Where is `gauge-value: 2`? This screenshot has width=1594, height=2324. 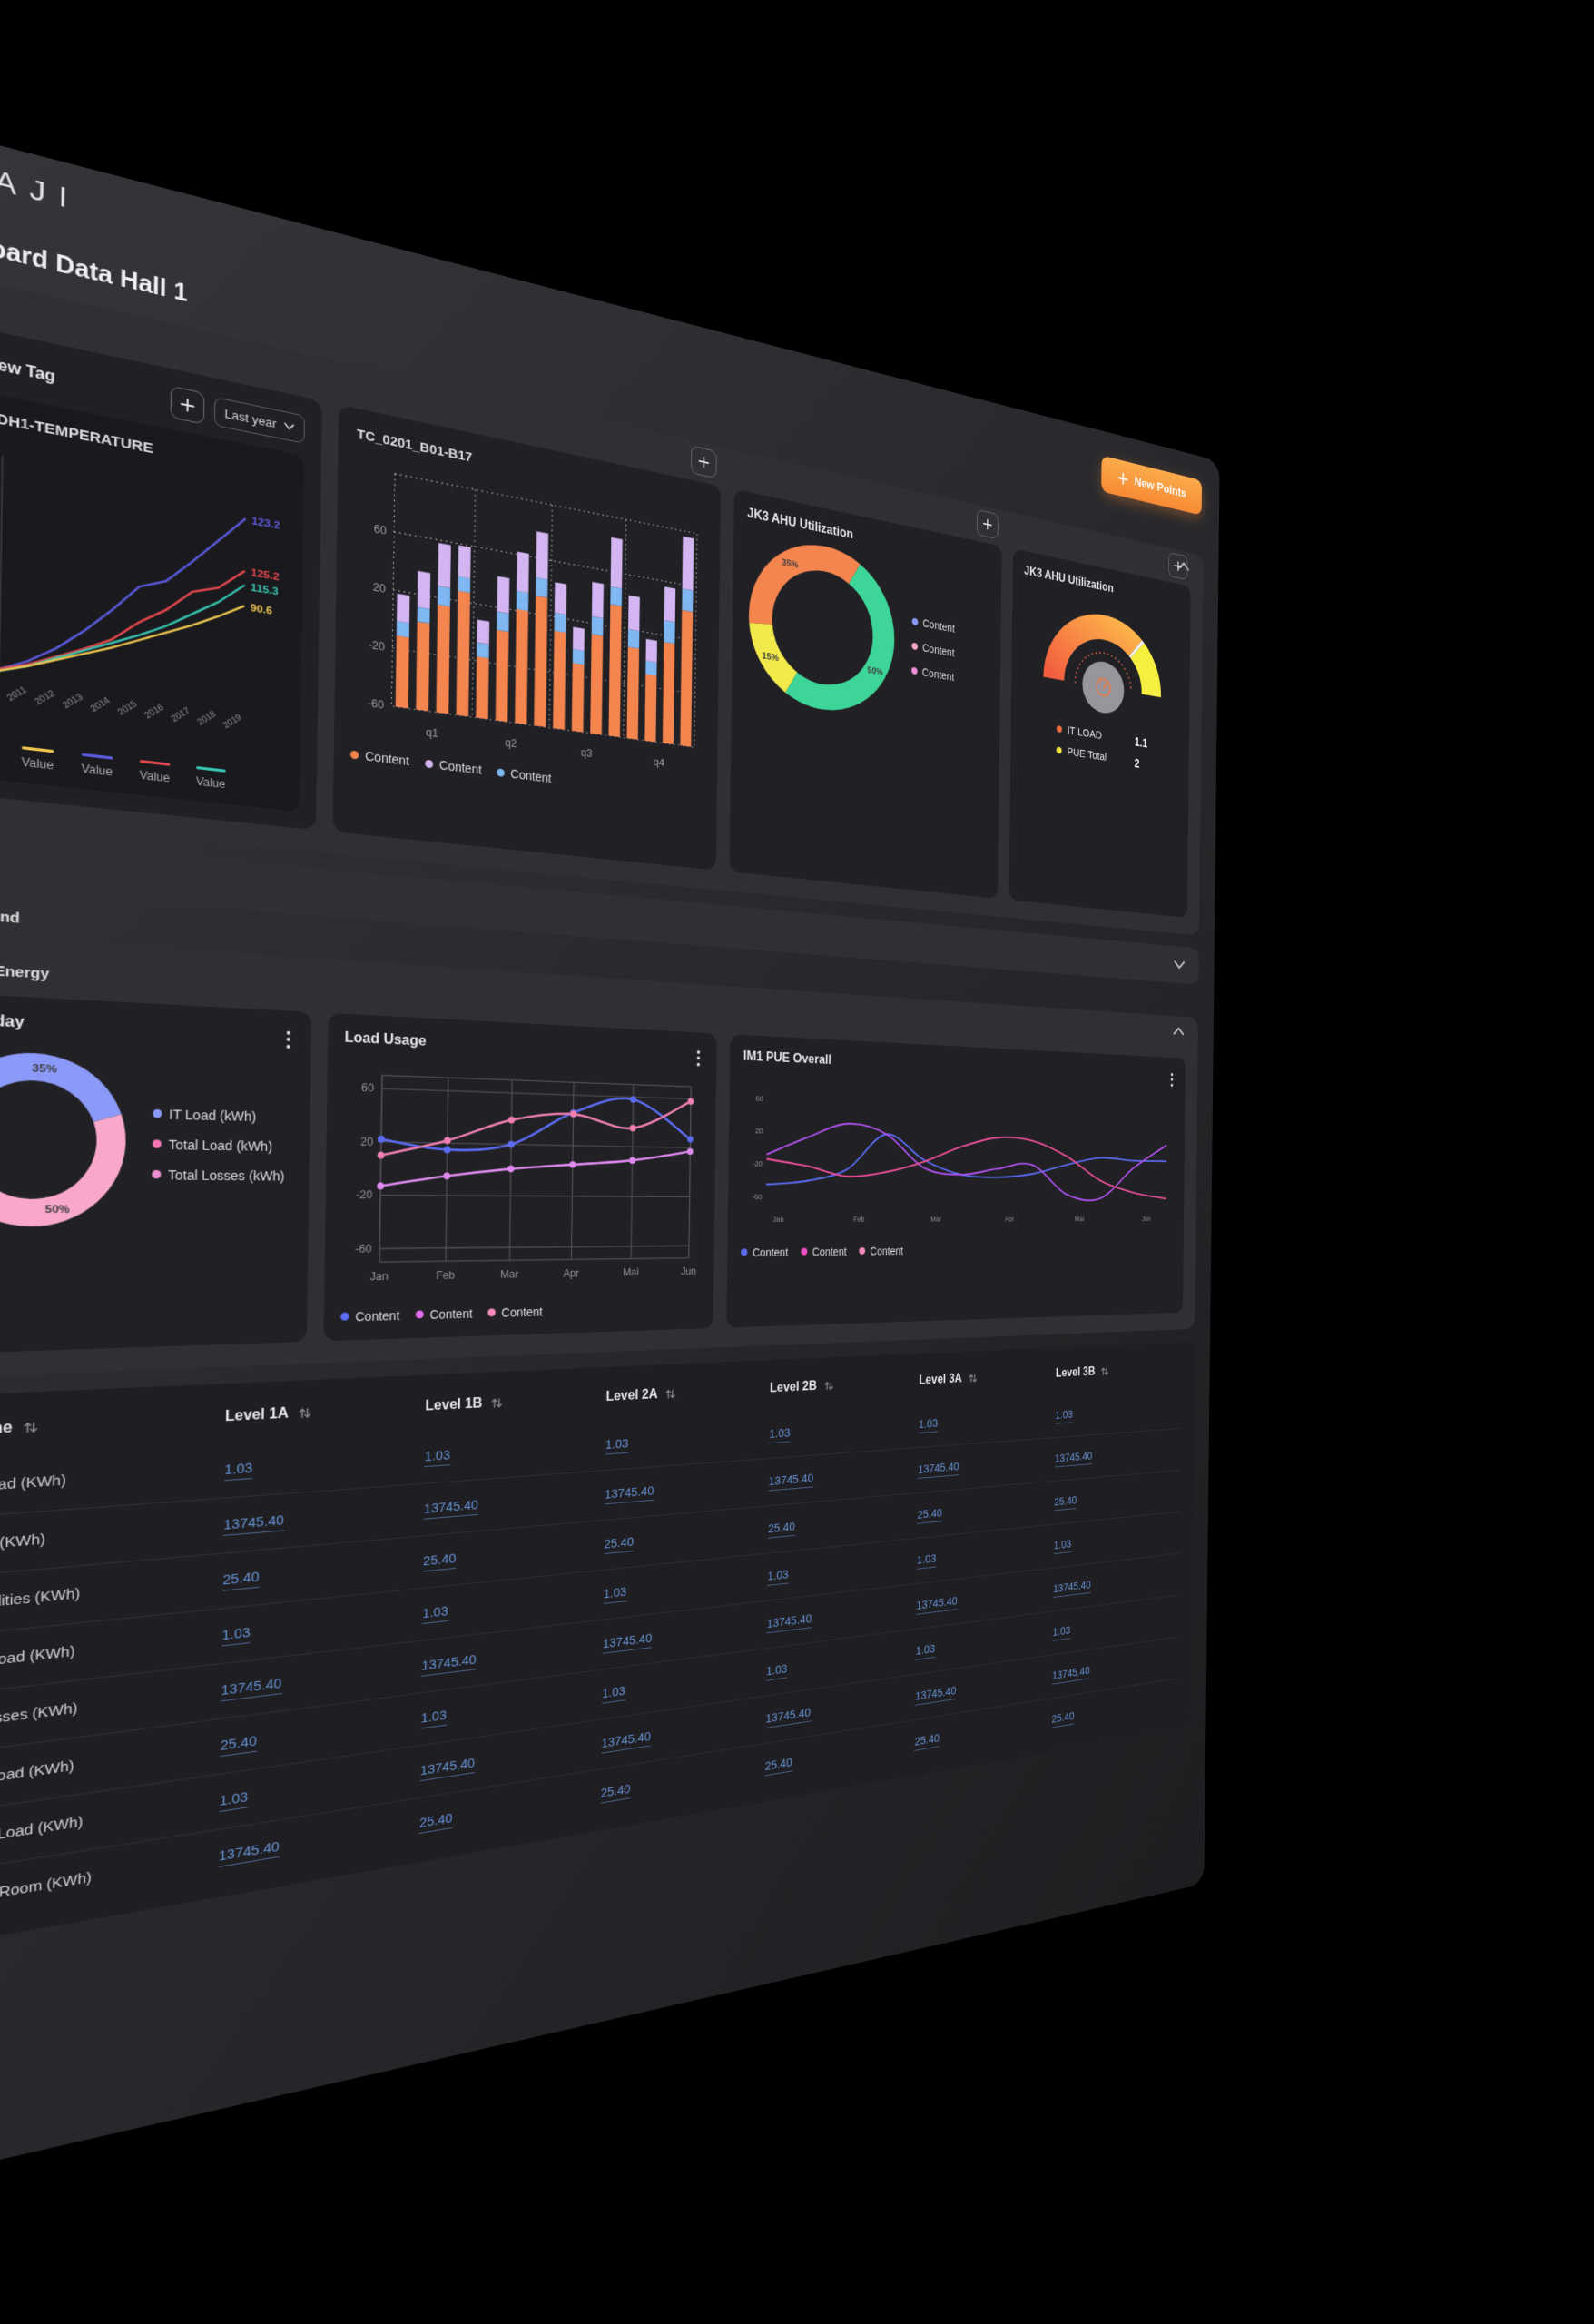
gauge-value: 2 is located at coordinates (1137, 764).